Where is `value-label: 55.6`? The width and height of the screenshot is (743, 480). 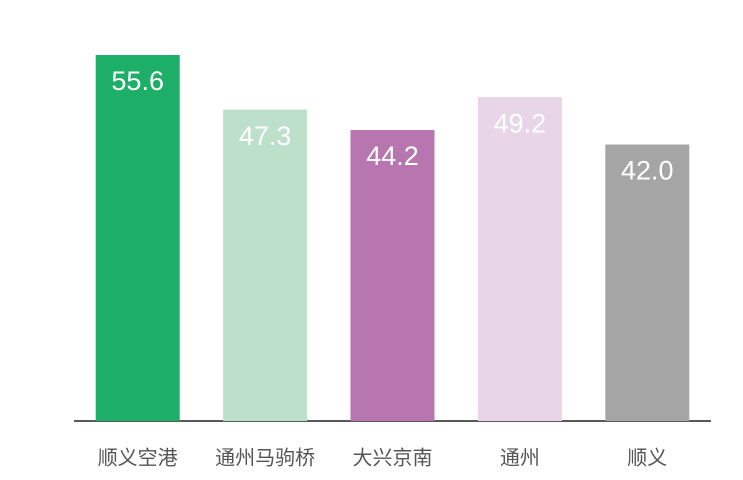
value-label: 55.6 is located at coordinates (137, 81).